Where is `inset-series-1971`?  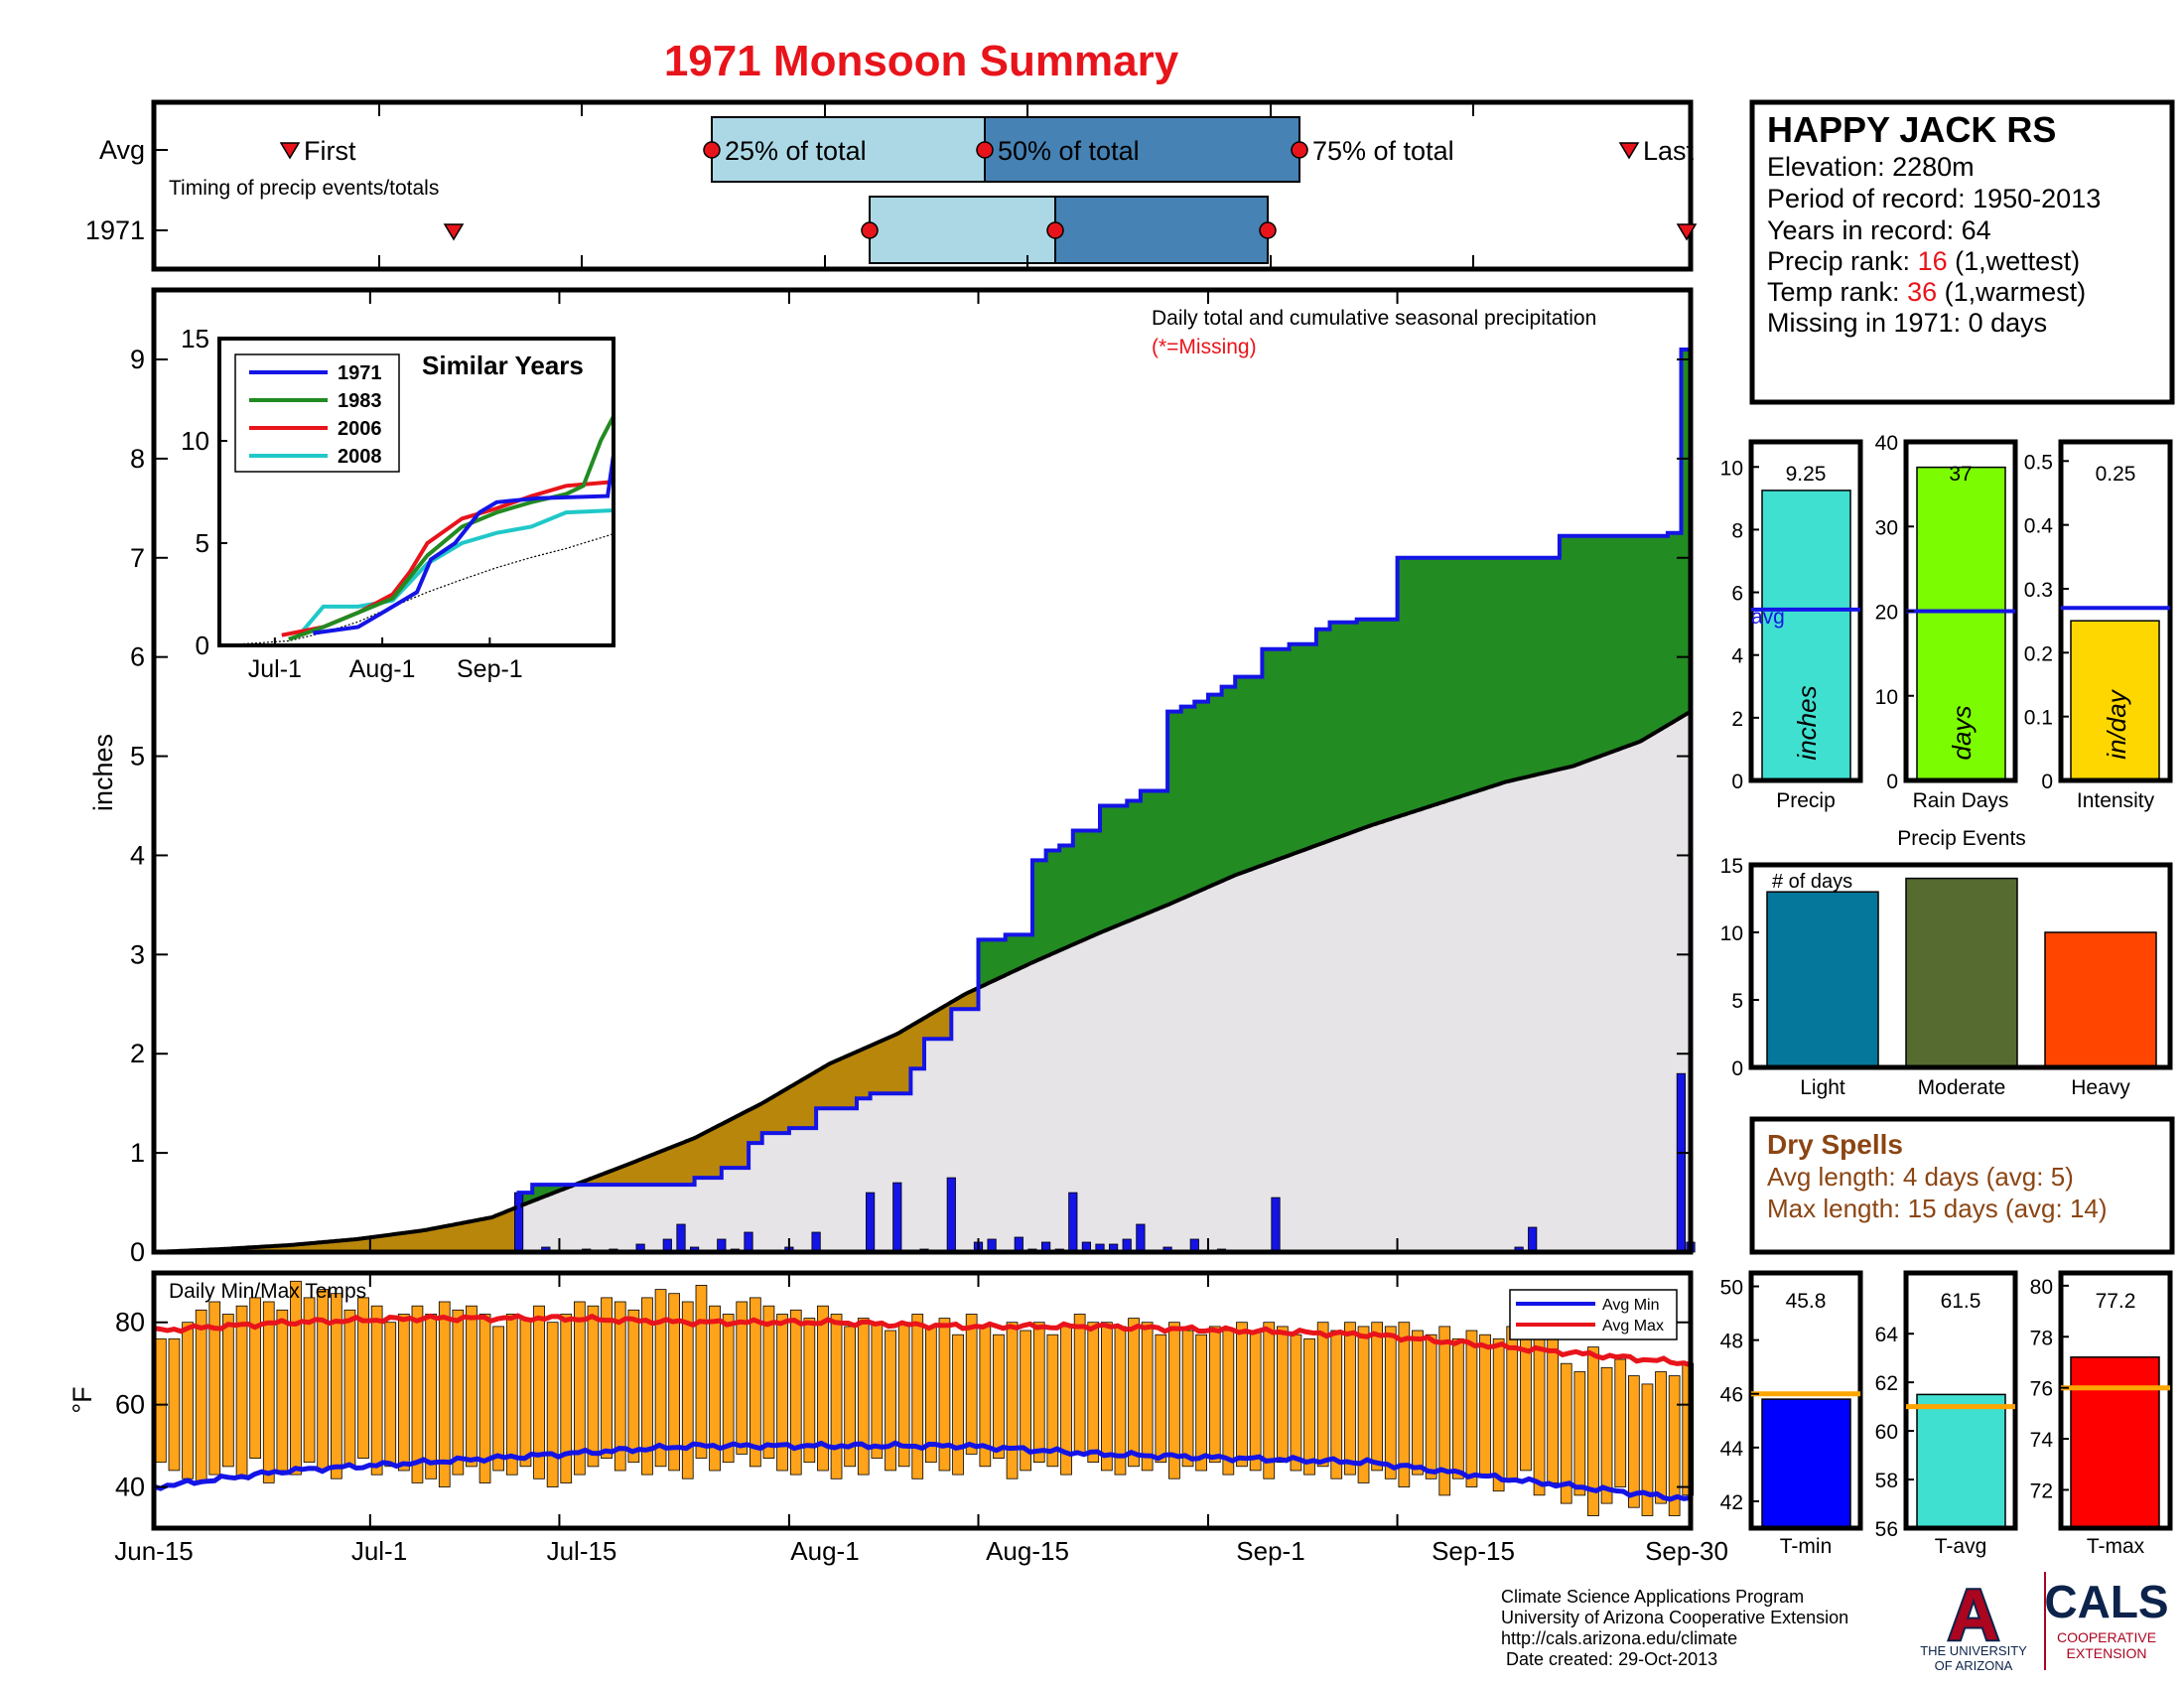
inset-series-1971 is located at coordinates (464, 545).